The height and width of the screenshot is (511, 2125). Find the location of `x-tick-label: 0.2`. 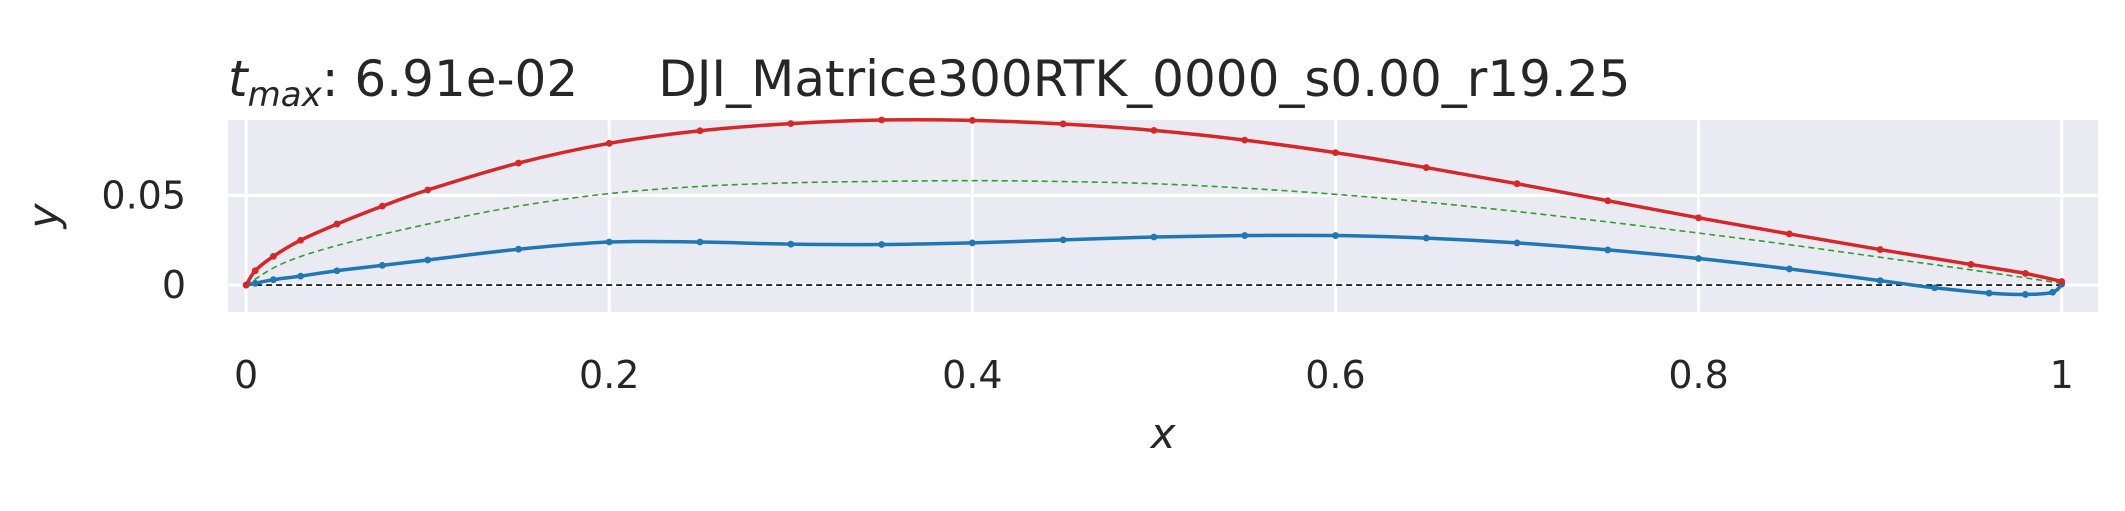

x-tick-label: 0.2 is located at coordinates (609, 375).